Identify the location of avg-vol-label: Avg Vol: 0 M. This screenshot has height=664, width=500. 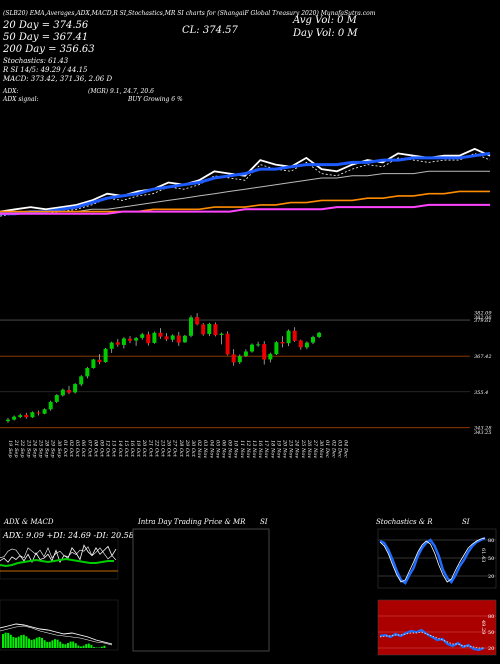
(325, 20).